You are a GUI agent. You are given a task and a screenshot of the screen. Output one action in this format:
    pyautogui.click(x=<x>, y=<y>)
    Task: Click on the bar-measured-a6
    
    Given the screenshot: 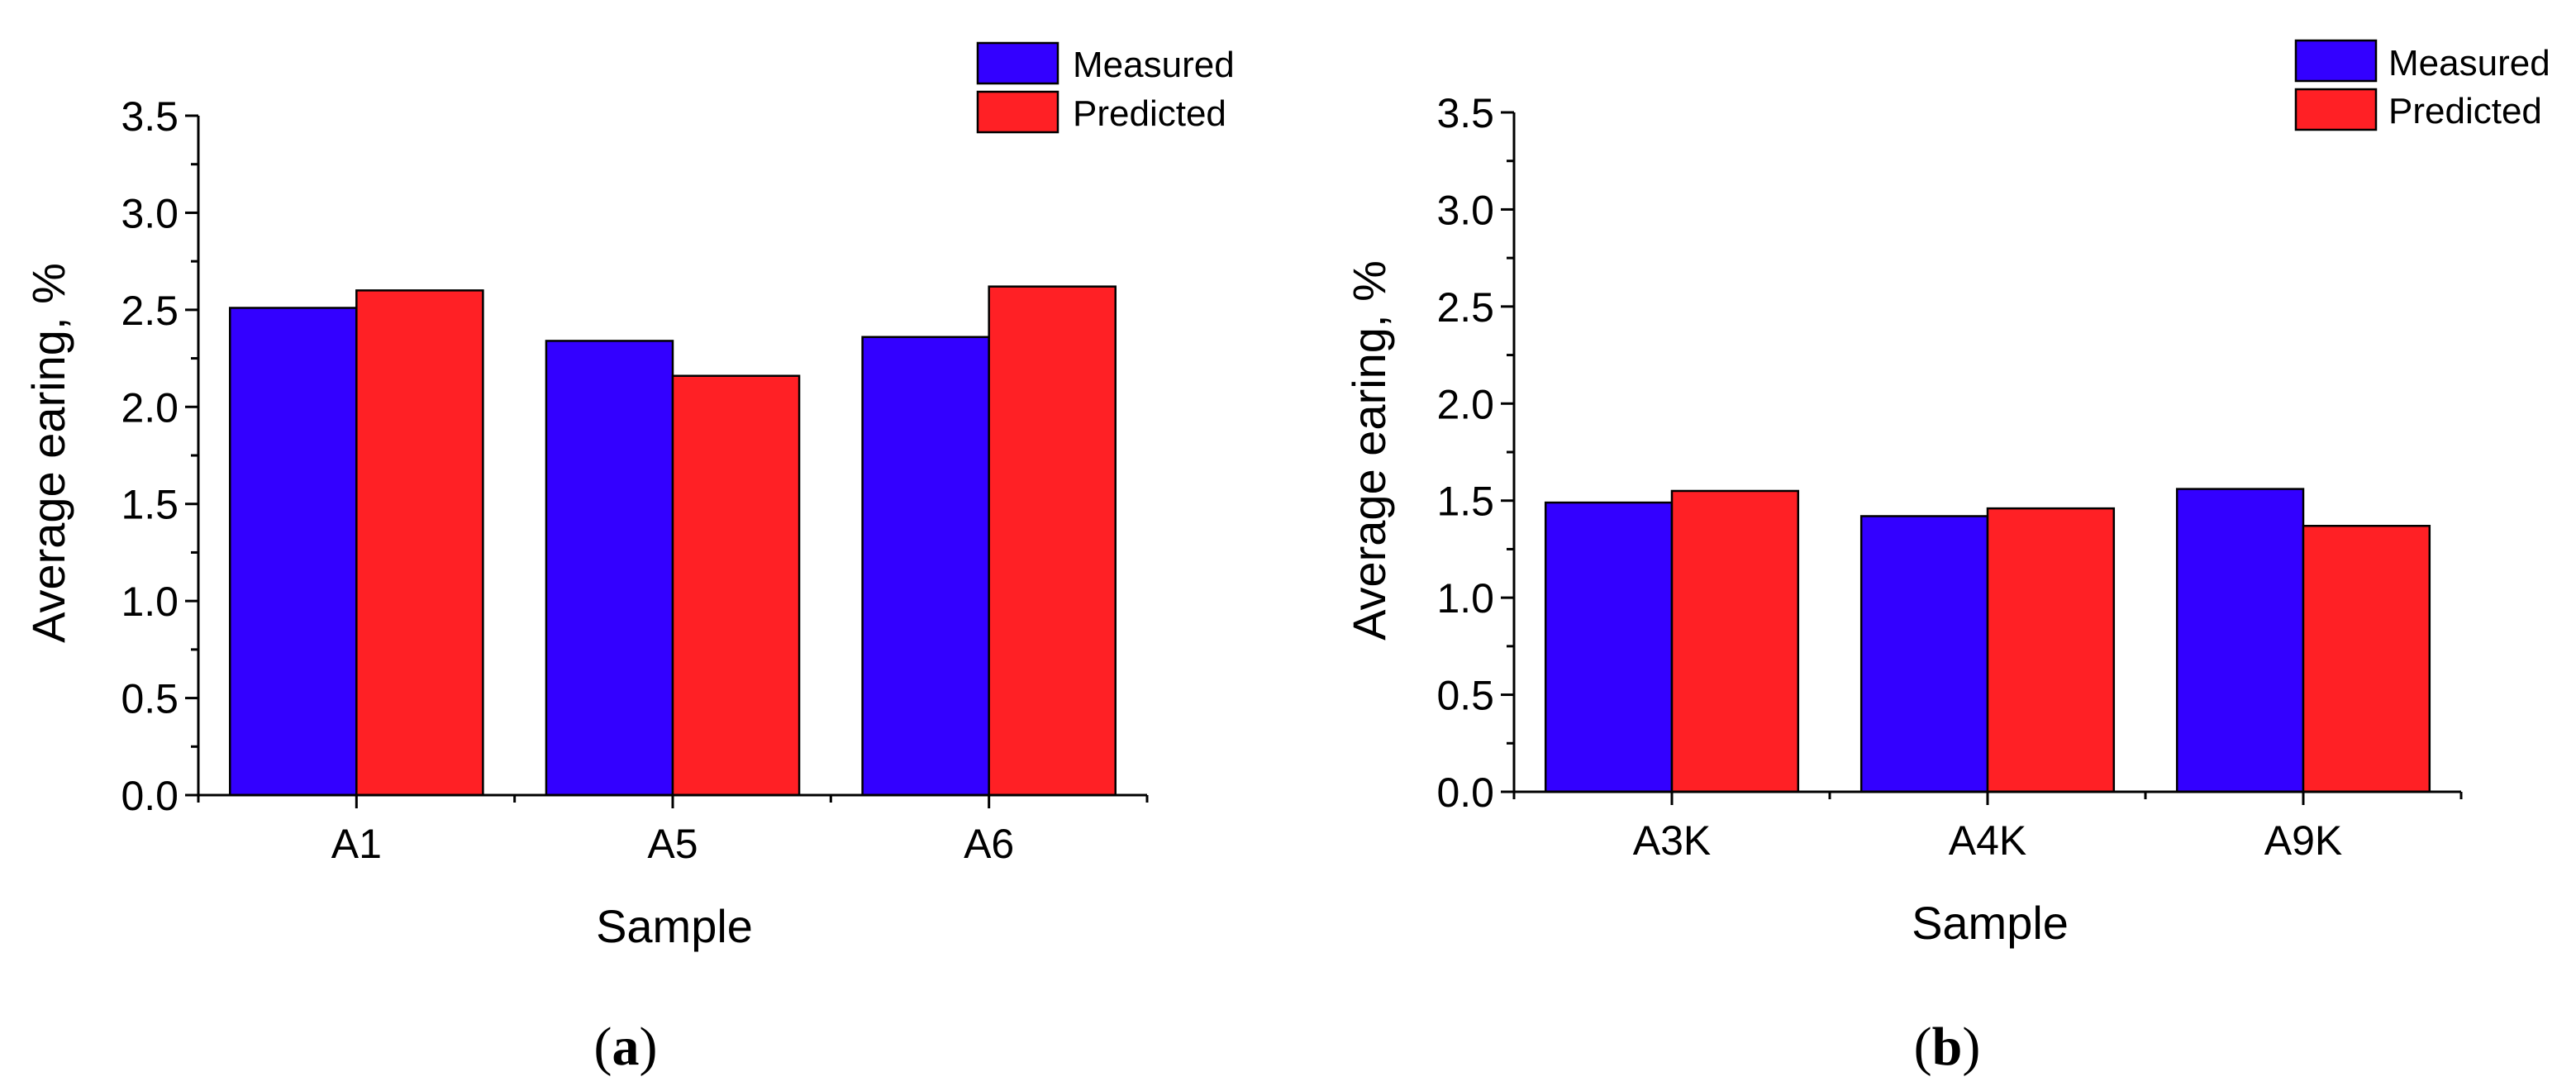 What is the action you would take?
    pyautogui.click(x=925, y=566)
    